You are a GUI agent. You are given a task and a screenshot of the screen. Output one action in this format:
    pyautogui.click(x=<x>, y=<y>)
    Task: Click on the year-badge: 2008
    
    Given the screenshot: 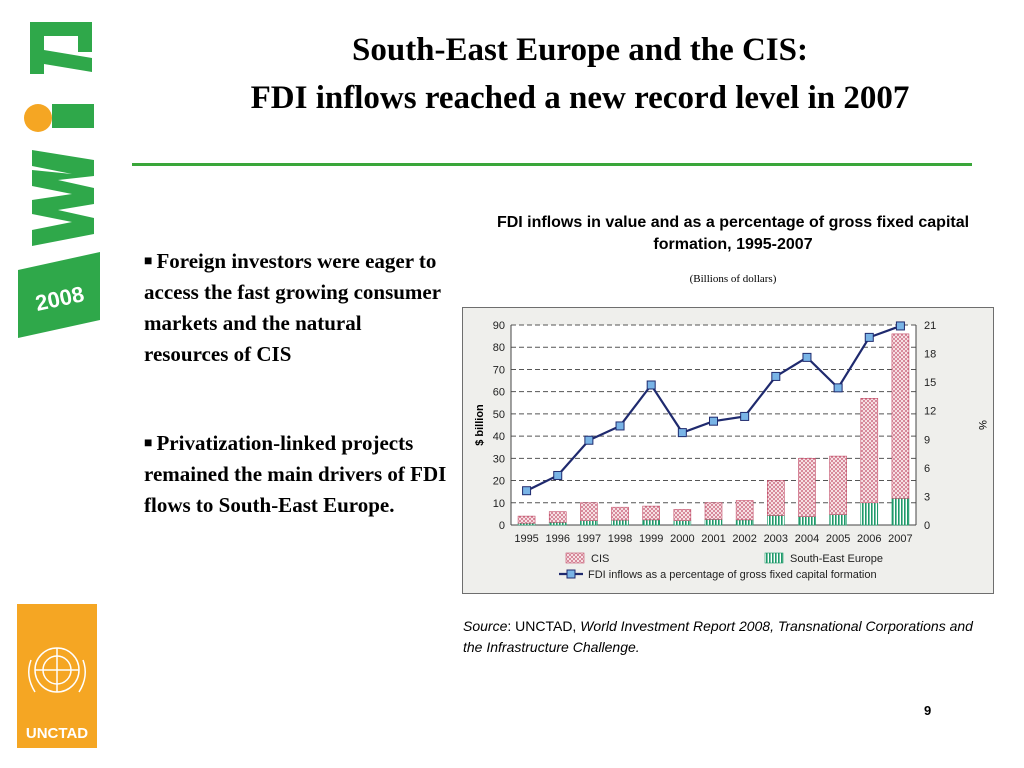 What is the action you would take?
    pyautogui.click(x=59, y=295)
    